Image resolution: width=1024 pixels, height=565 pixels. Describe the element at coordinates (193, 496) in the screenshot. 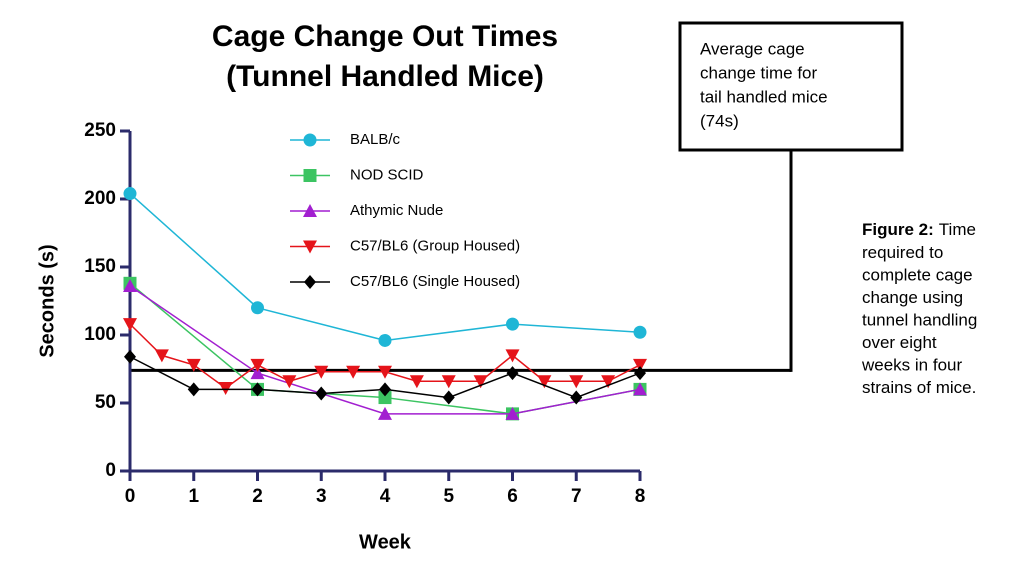

I see `x-tick-label: 1` at that location.